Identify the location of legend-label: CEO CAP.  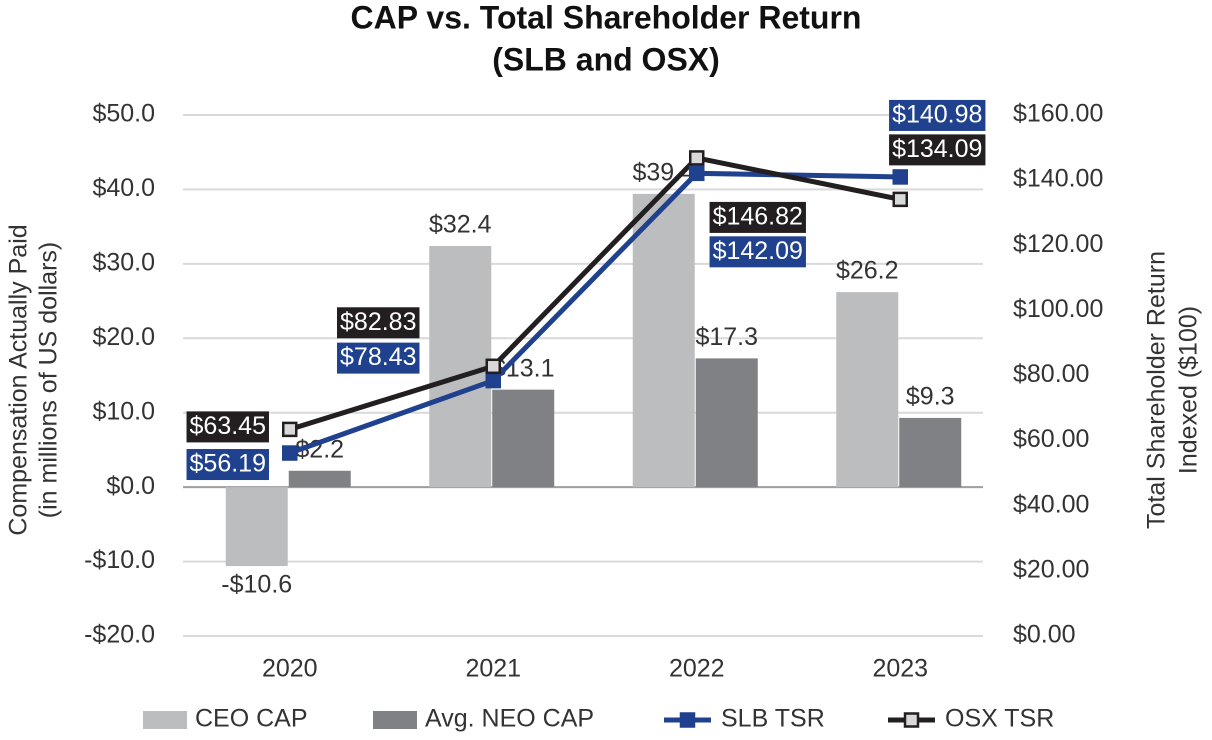
(251, 719).